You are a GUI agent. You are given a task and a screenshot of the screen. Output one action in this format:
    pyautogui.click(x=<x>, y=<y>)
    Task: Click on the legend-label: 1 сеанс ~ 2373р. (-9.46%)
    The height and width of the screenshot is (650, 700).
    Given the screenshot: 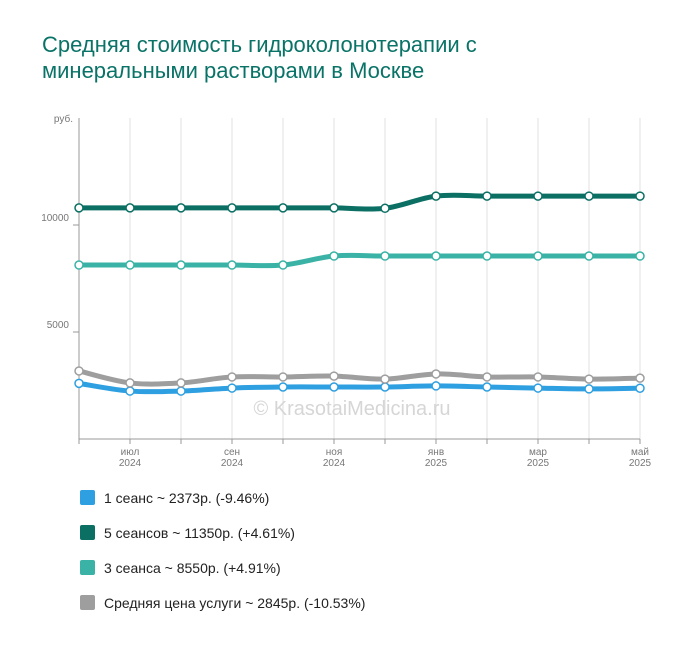 What is the action you would take?
    pyautogui.click(x=186, y=498)
    